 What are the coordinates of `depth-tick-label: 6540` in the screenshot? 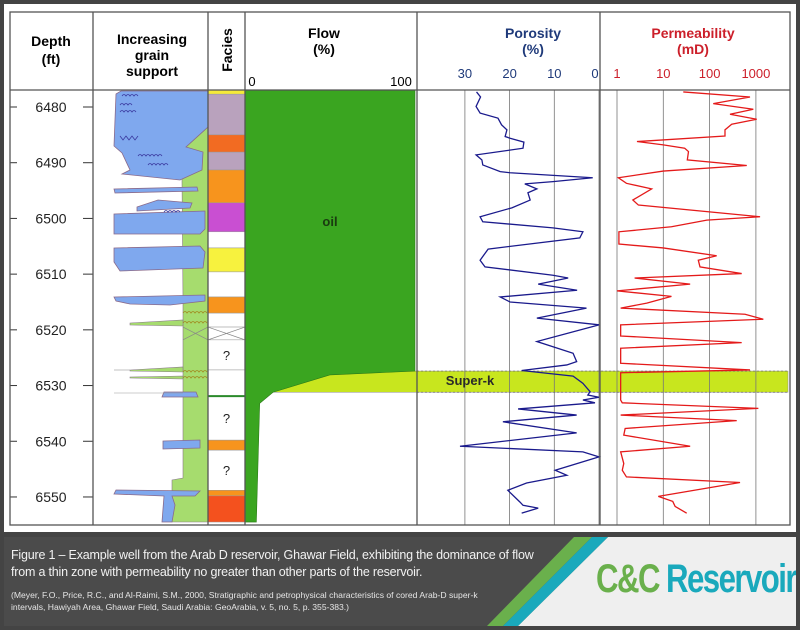 It's located at (50, 441).